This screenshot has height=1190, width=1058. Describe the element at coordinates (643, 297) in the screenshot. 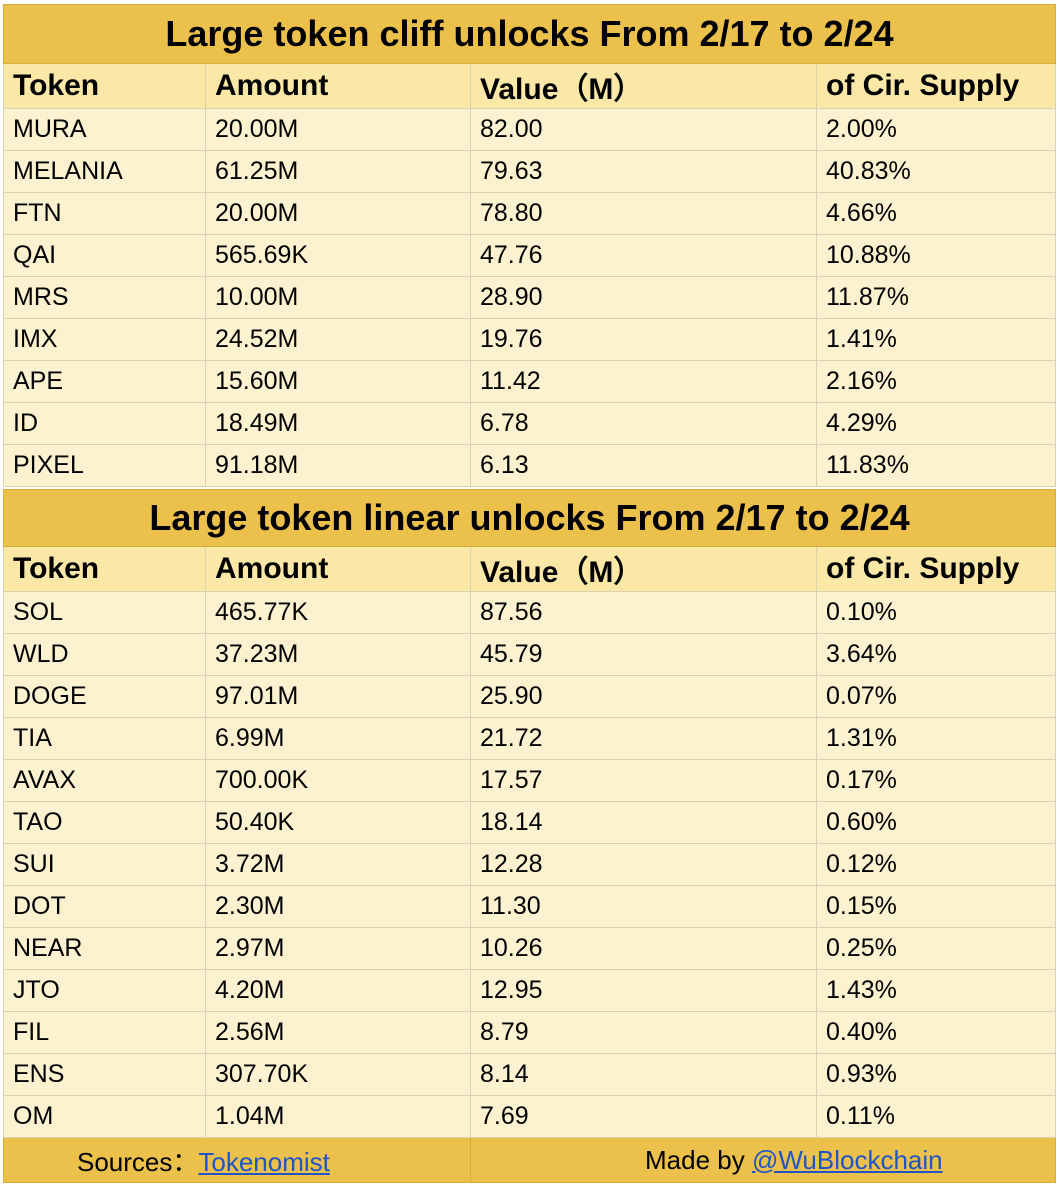

I see `cell-value: 28.90` at that location.